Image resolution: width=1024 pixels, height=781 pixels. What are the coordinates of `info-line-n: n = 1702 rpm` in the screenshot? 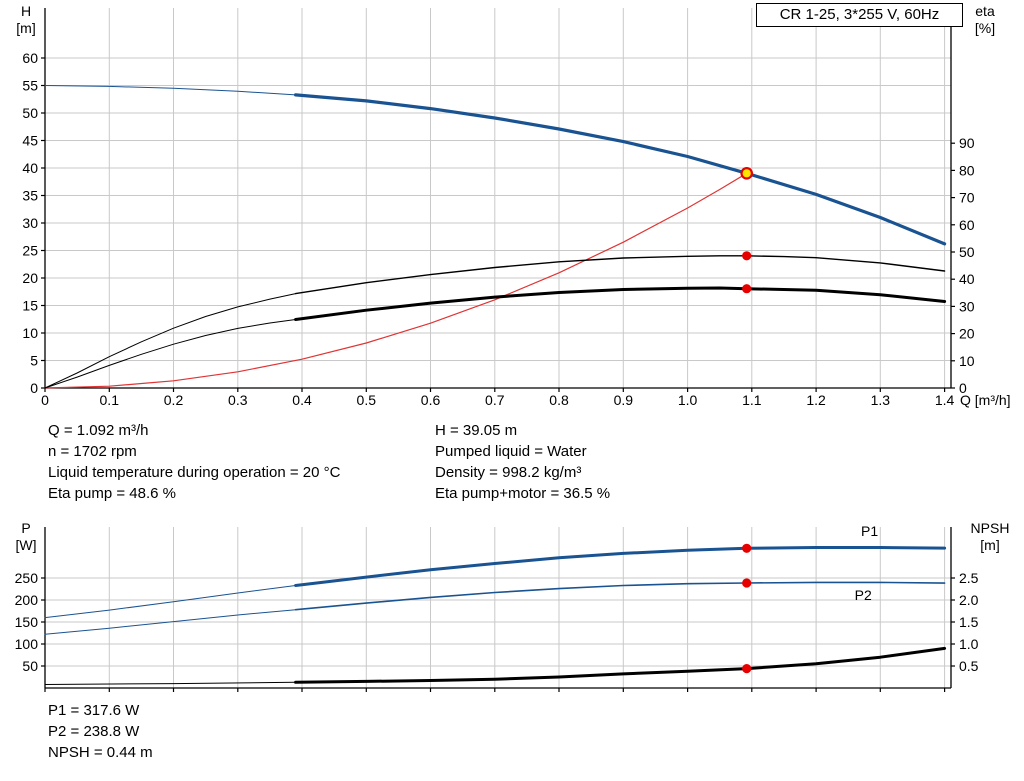 It's located at (92, 451).